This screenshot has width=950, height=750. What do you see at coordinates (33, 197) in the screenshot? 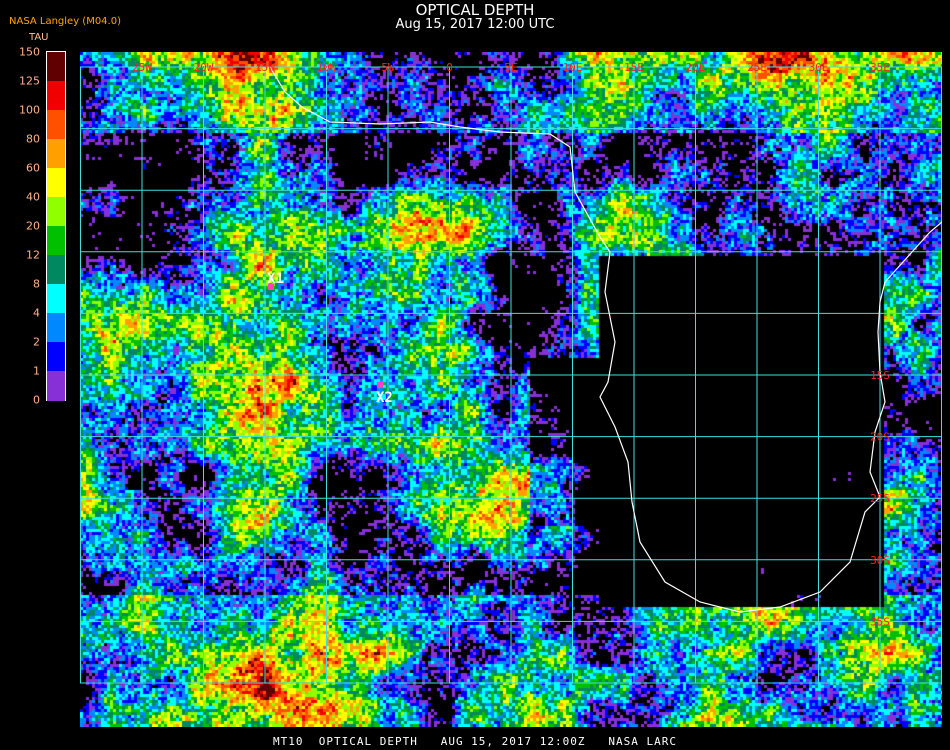
I see `legend-tick-label: 40` at bounding box center [33, 197].